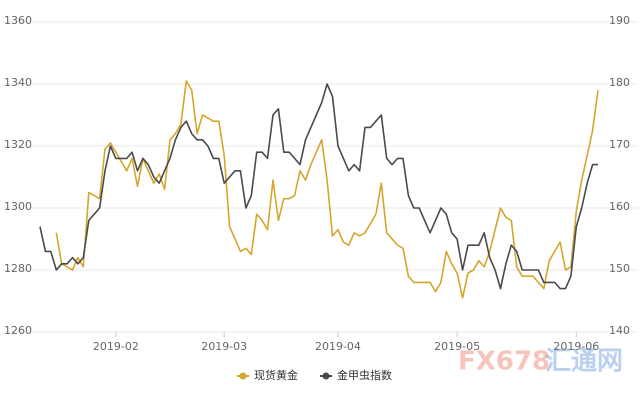  I want to click on legend-label: 现货黄金, so click(276, 375).